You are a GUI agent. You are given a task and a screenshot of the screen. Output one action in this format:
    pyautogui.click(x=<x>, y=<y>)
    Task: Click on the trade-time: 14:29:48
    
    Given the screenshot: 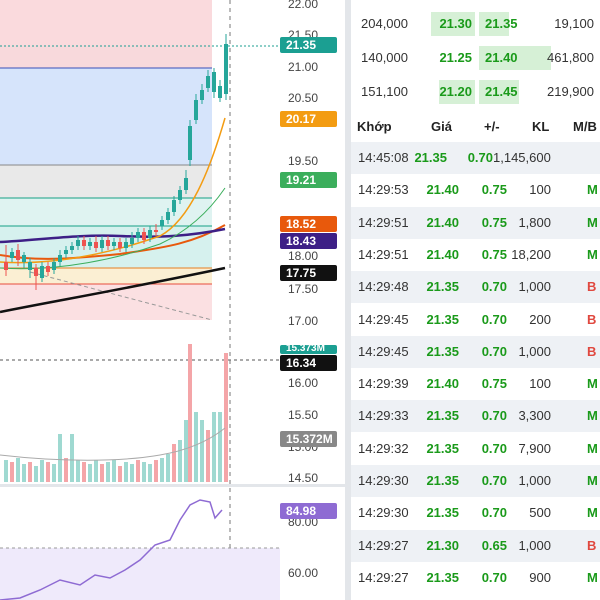 What is the action you would take?
    pyautogui.click(x=383, y=287)
    